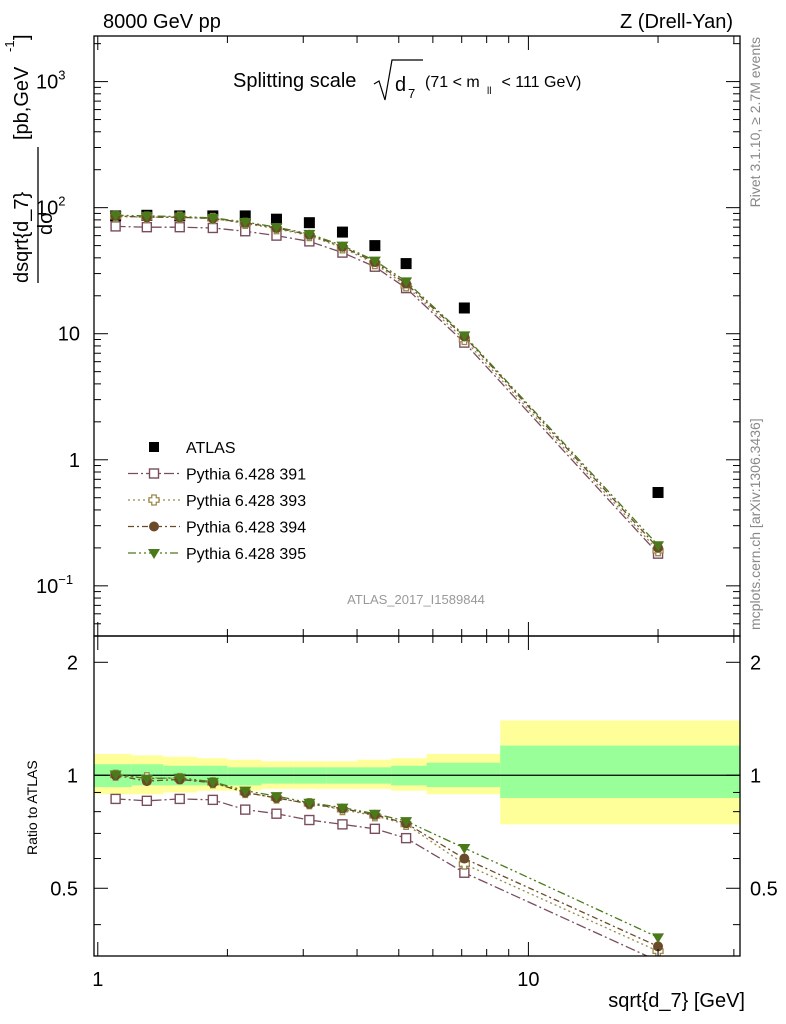 The height and width of the screenshot is (1024, 786). What do you see at coordinates (50, 207) in the screenshot?
I see `y-tick-label: 10²` at bounding box center [50, 207].